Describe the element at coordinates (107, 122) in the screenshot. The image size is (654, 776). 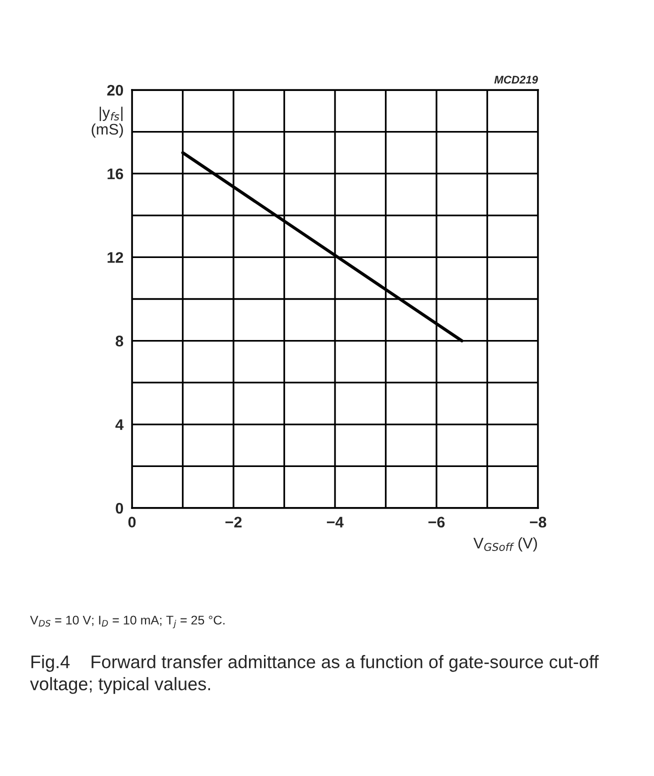
I see `y-axis-title: |y$_{fs}$| (mS)` at that location.